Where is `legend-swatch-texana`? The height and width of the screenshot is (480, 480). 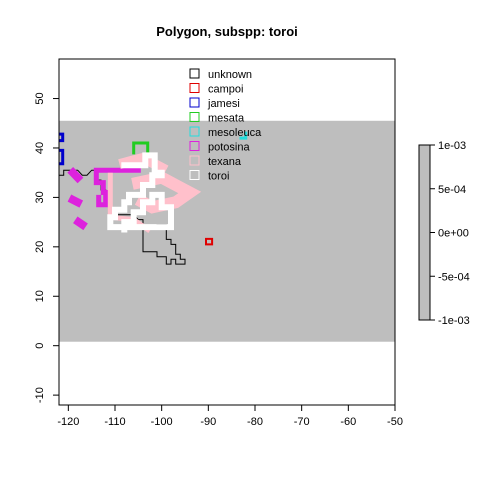 legend-swatch-texana is located at coordinates (194, 160).